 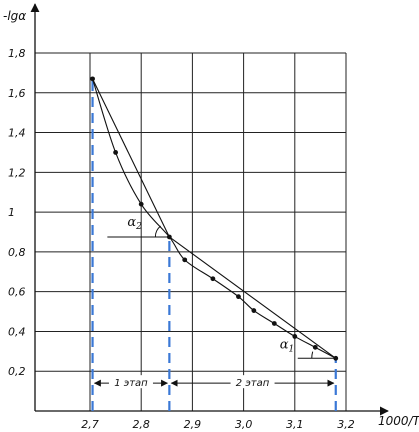 I want to click on x-tick-label: 2,7, so click(x=90, y=424).